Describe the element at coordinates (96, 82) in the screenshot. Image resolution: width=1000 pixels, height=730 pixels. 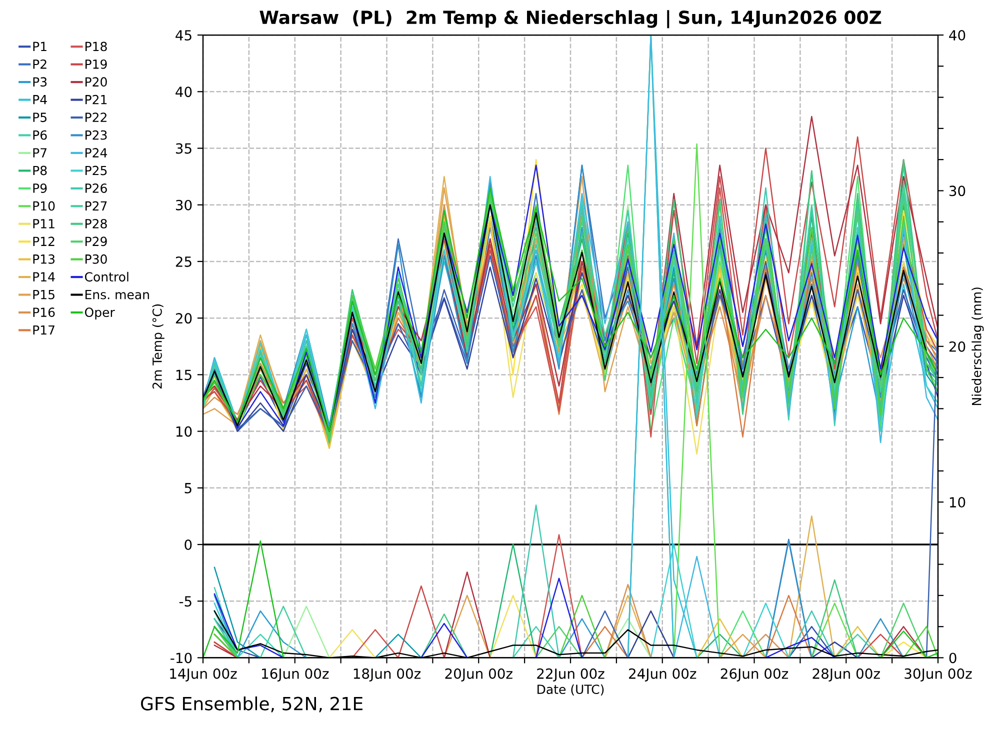
I see `legend-label: P20` at that location.